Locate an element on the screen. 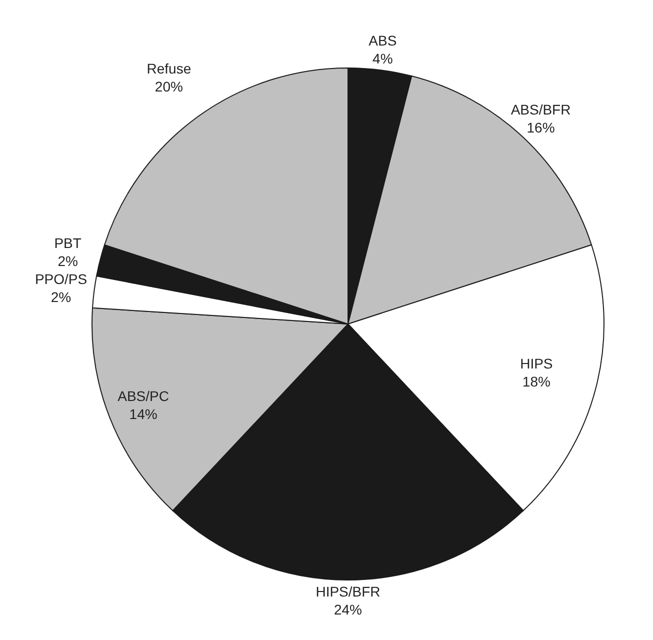 This screenshot has height=640, width=653. slice-label: PPO/PS is located at coordinates (61, 278).